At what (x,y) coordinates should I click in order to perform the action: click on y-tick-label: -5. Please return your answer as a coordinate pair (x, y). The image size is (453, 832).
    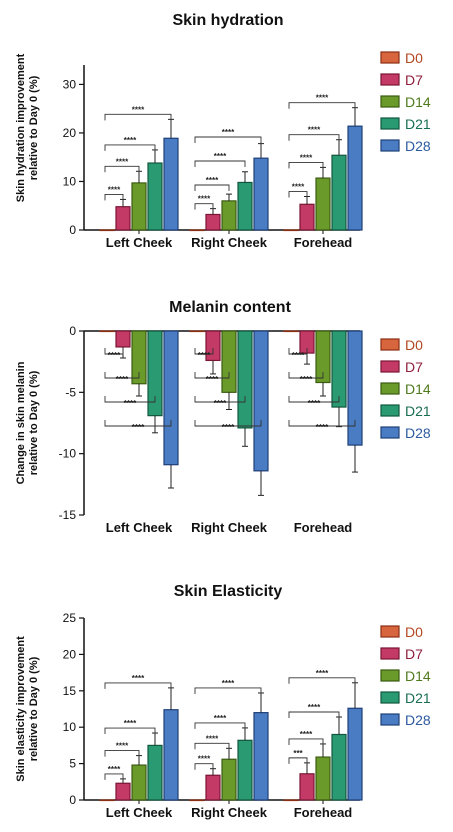
    Looking at the image, I should click on (70, 392).